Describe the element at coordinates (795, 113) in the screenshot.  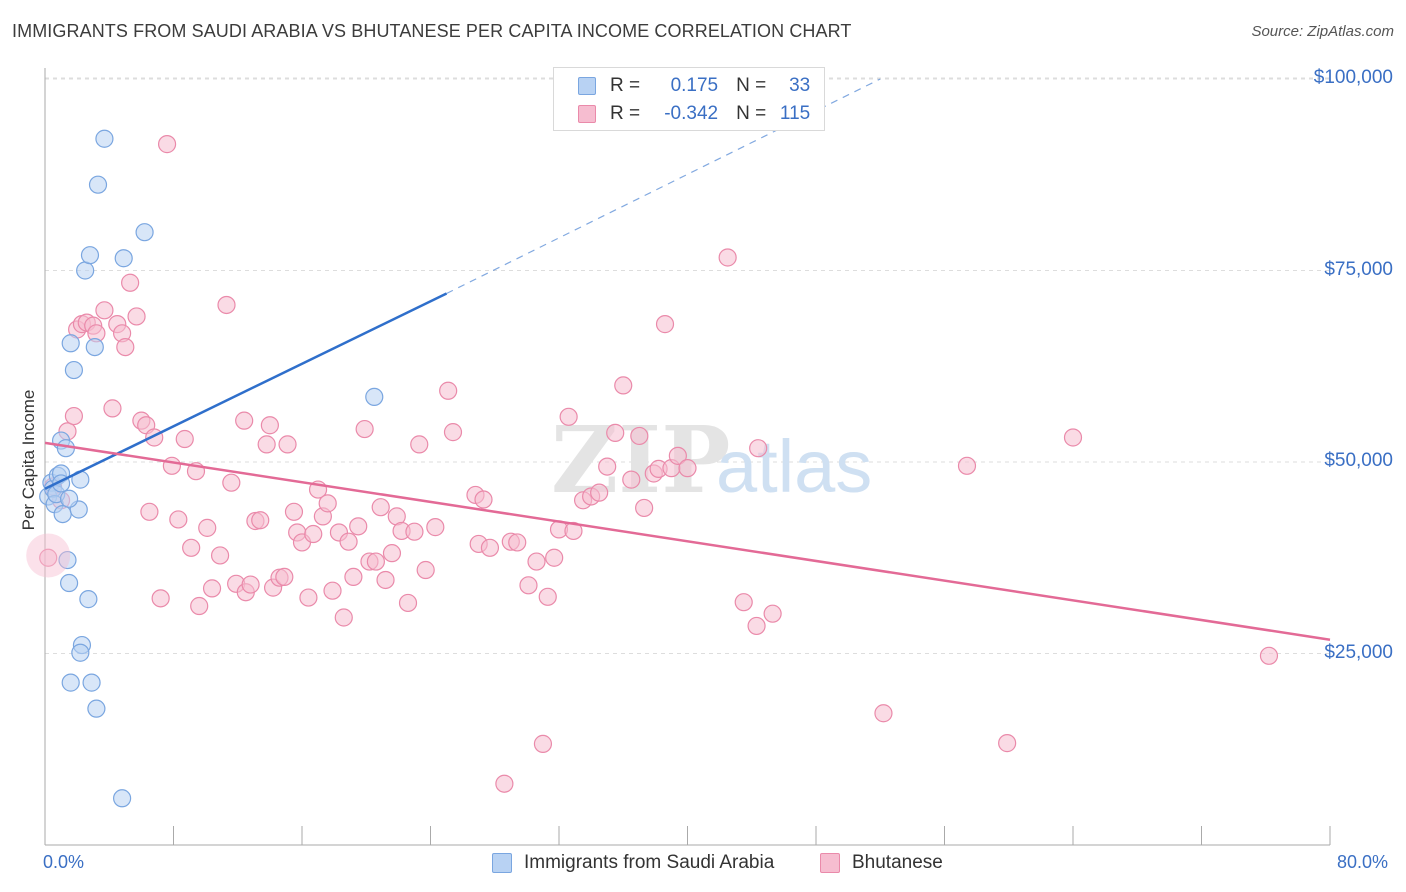
I see `legend-n-value: 115` at that location.